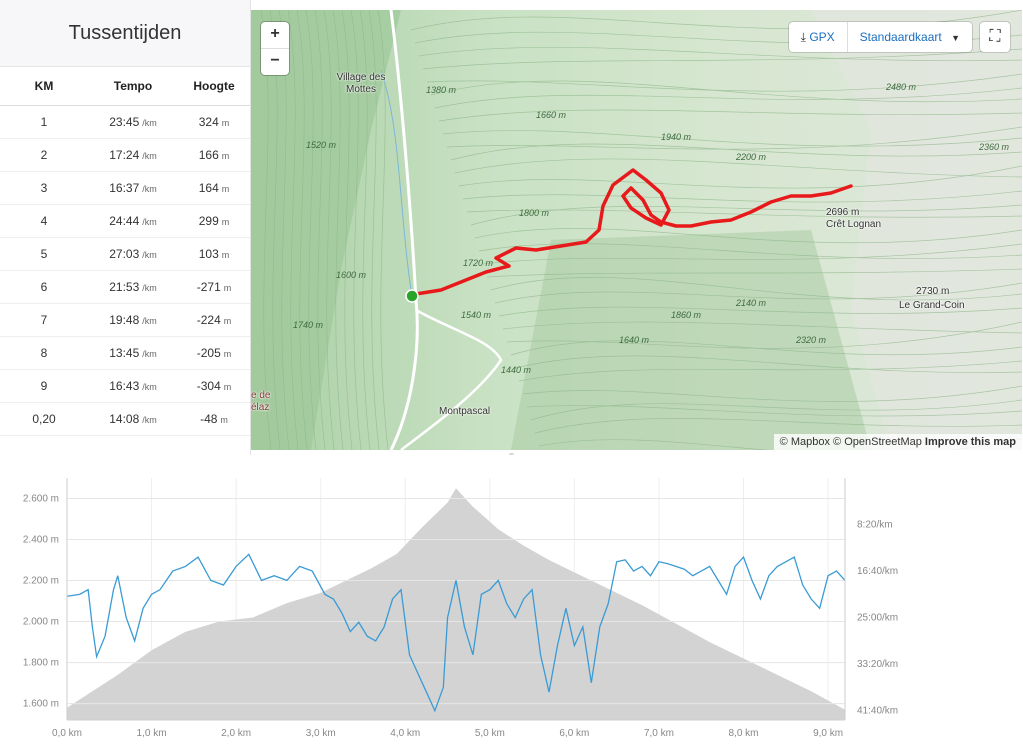  Describe the element at coordinates (44, 320) in the screenshot. I see `split-km: 7` at that location.